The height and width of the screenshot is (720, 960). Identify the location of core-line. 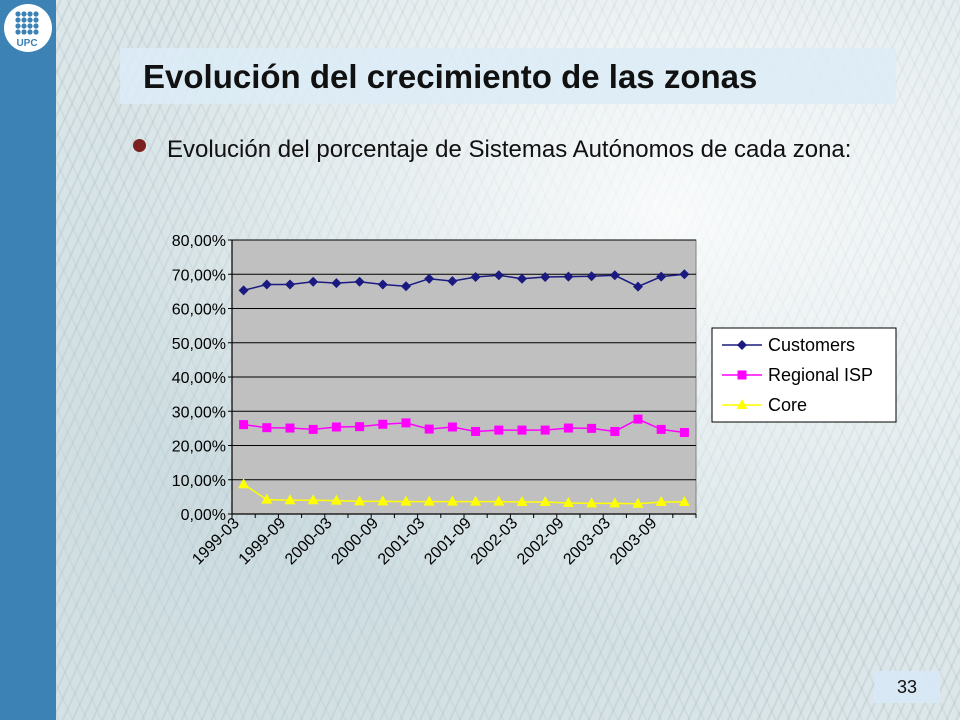
(464, 494).